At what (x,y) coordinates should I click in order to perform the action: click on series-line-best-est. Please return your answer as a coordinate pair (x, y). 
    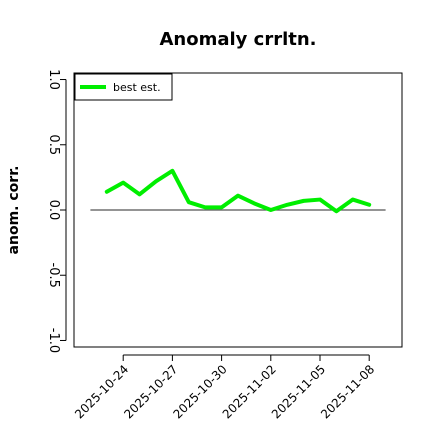
    Looking at the image, I should click on (238, 191).